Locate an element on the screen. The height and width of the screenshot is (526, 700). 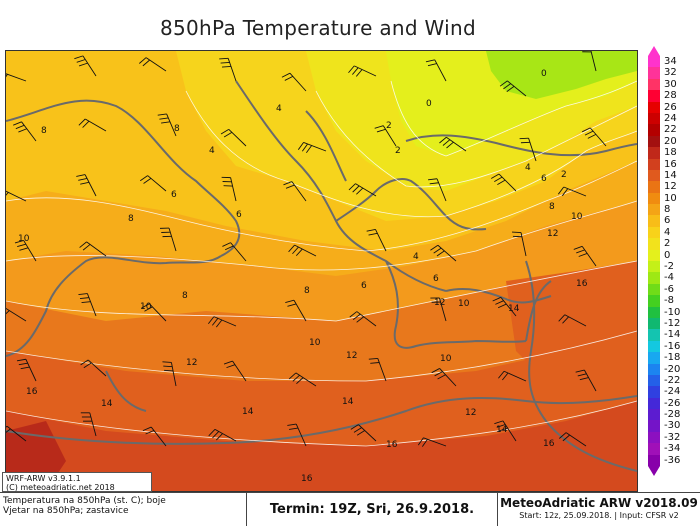
iso-label-8f: 8 is located at coordinates (552, 207).